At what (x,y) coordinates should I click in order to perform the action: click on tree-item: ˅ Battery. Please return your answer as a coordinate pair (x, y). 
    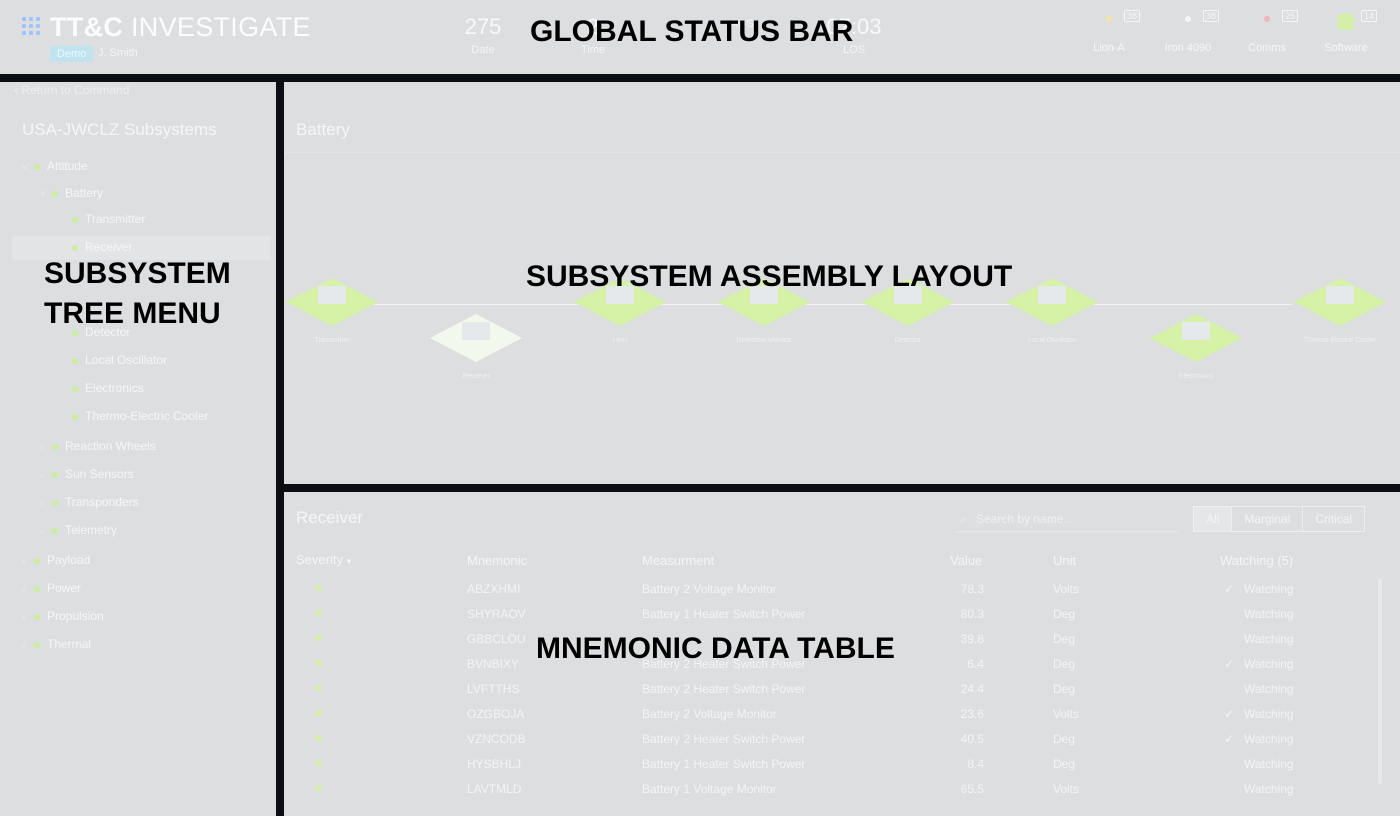
    Looking at the image, I should click on (71, 193).